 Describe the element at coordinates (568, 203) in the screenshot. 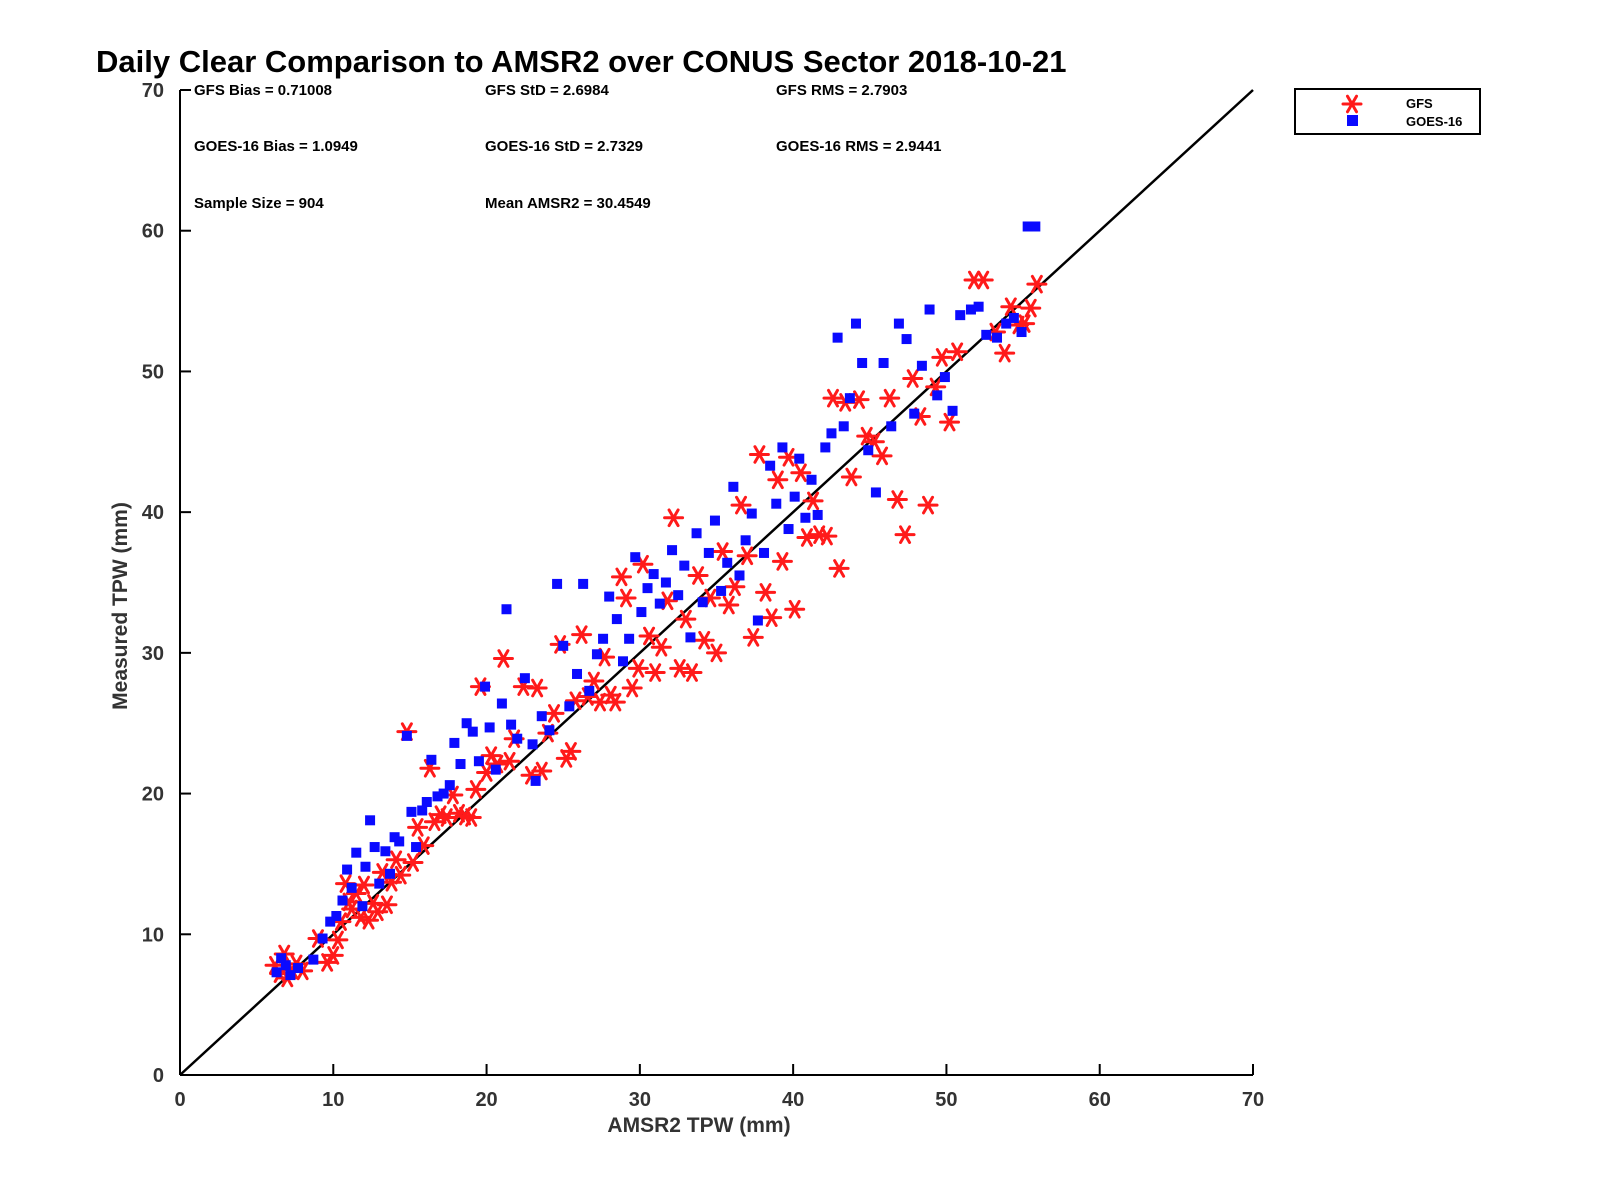

I see `stat-mean-amsr2: Mean AMSR2 = 30.4549` at that location.